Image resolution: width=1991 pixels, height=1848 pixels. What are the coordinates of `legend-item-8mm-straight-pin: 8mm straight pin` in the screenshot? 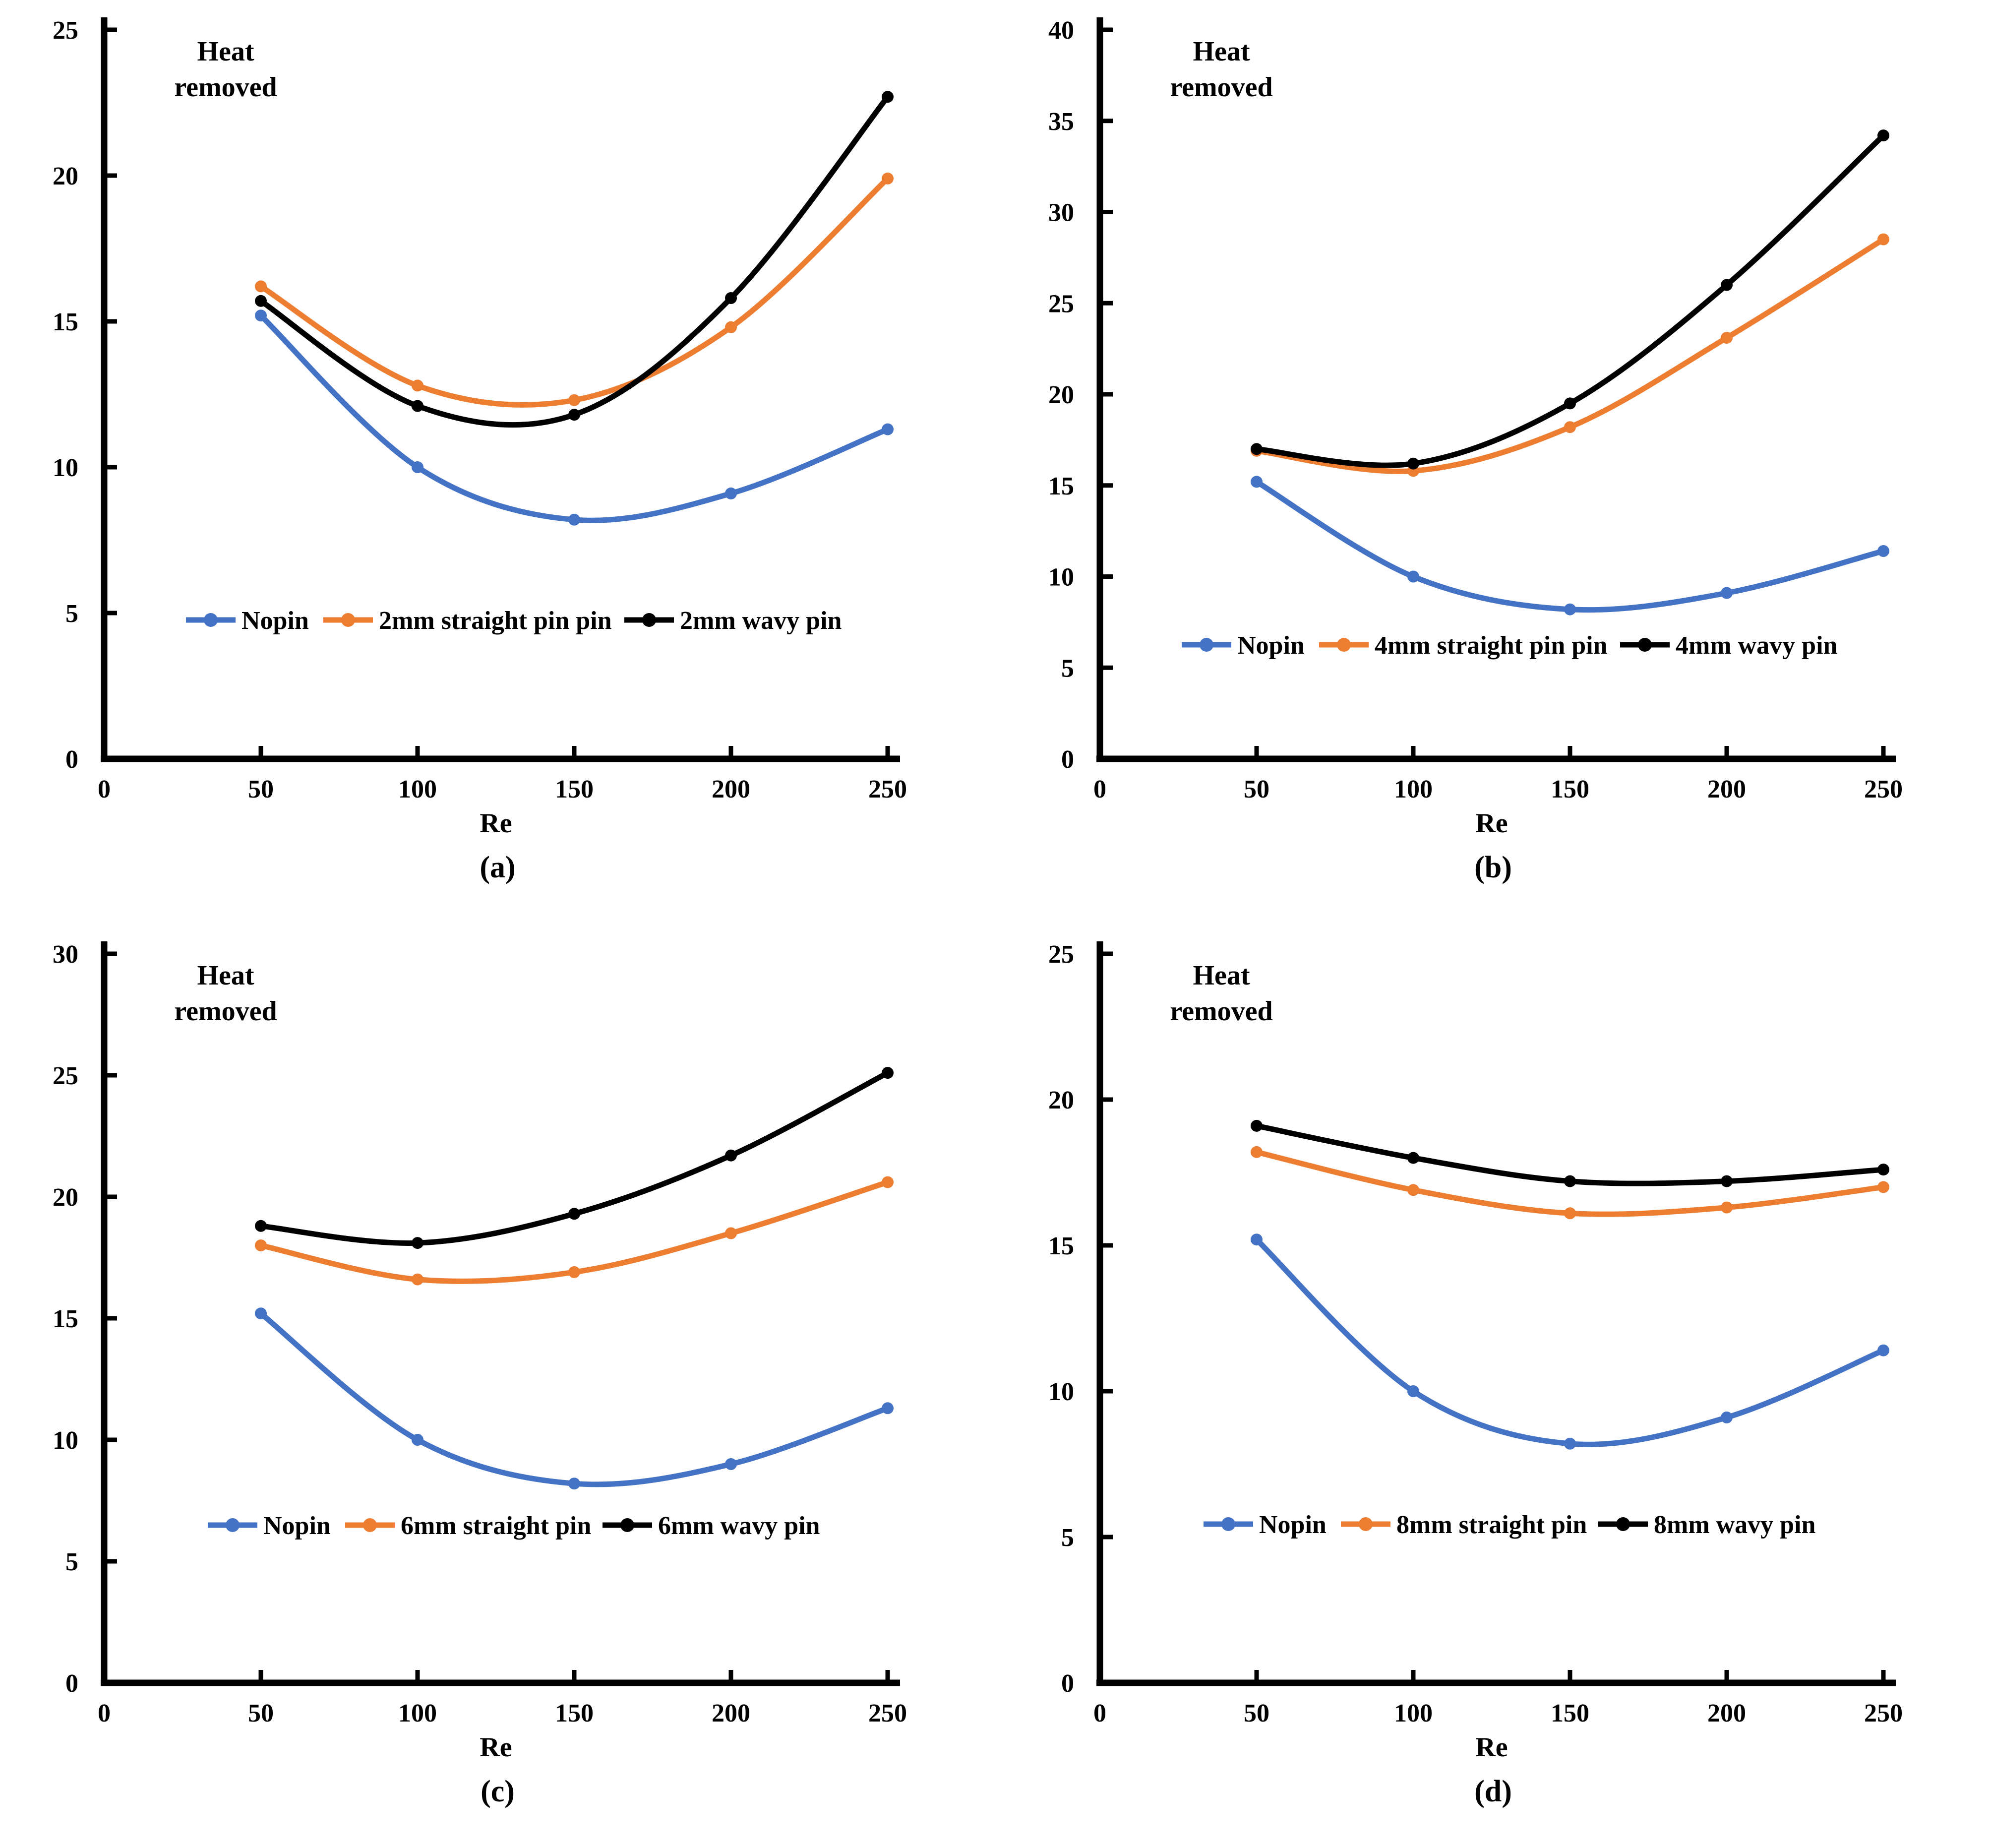 It's located at (1463, 1525).